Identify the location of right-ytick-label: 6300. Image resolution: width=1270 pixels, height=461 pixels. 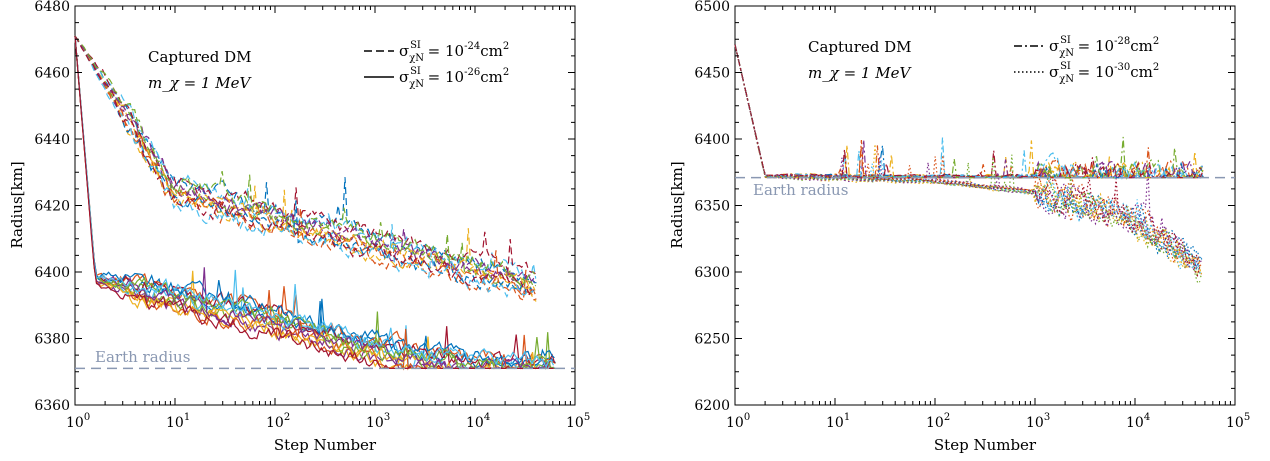
(712, 273).